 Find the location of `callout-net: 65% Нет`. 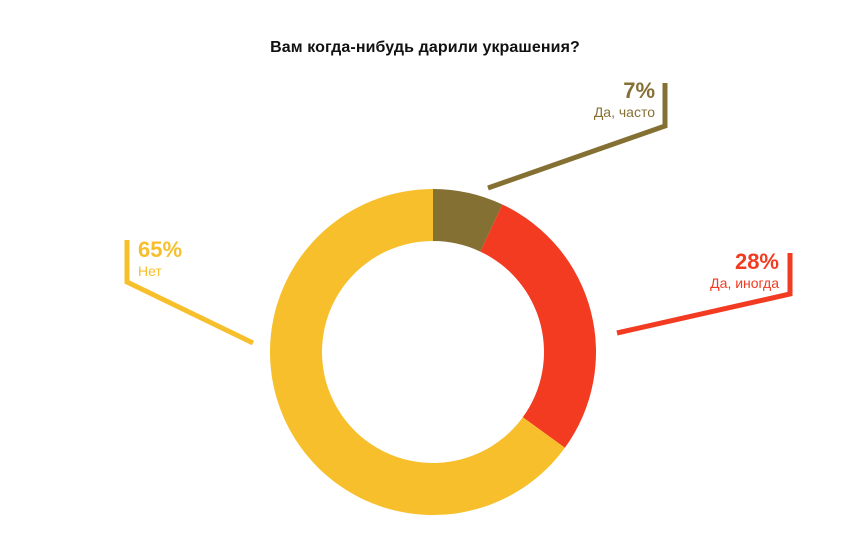

callout-net: 65% Нет is located at coordinates (160, 259).